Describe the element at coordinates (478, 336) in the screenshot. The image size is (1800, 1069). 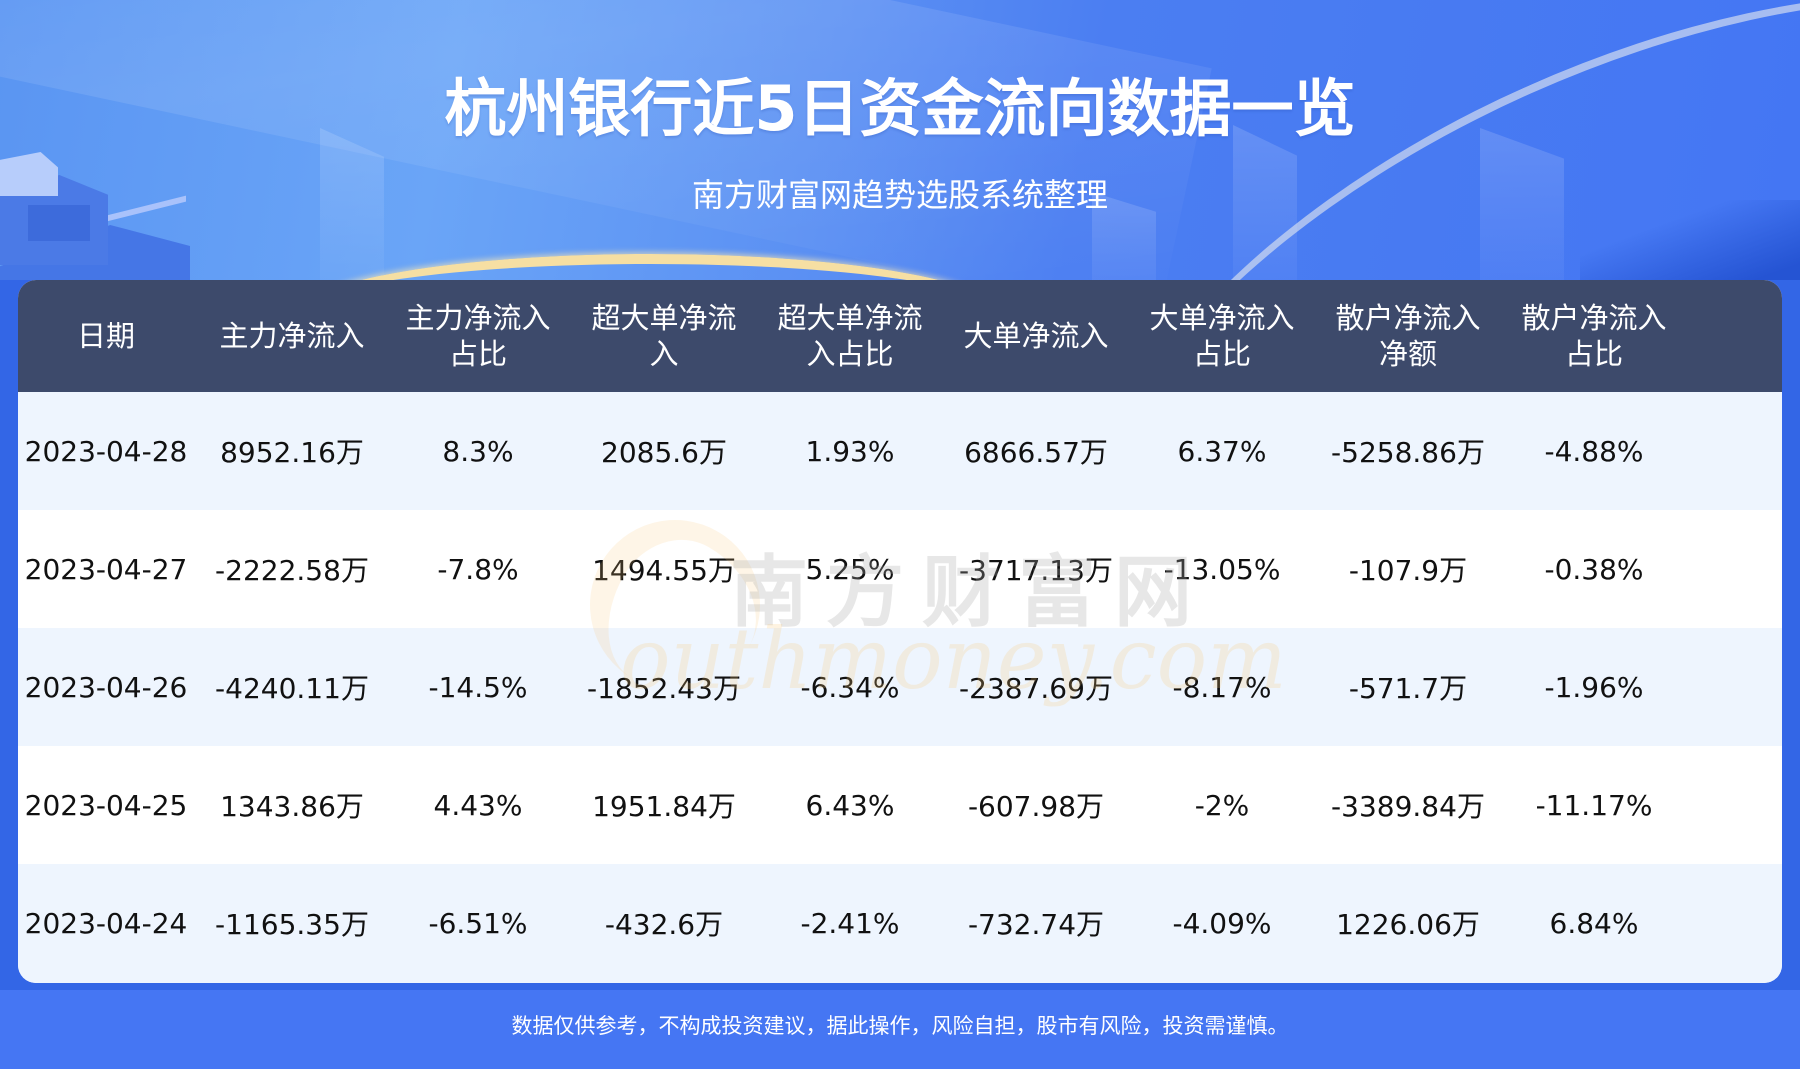
I see `column-header-main-ratio: 主力净流入 占比` at that location.